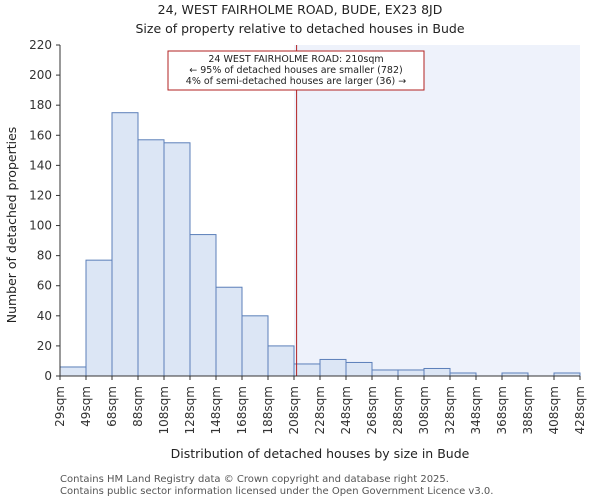 The width and height of the screenshot is (600, 500). I want to click on bar-168sqm, so click(255, 346).